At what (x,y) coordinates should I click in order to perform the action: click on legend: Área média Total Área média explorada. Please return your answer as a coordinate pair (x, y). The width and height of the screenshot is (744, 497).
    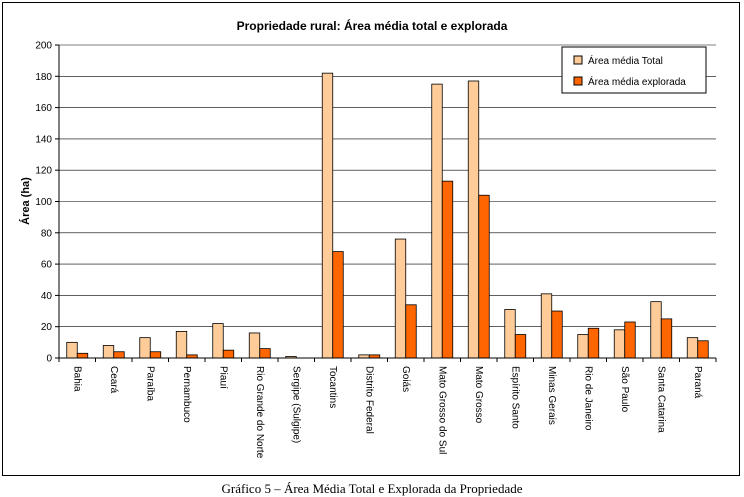
    Looking at the image, I should click on (634, 70).